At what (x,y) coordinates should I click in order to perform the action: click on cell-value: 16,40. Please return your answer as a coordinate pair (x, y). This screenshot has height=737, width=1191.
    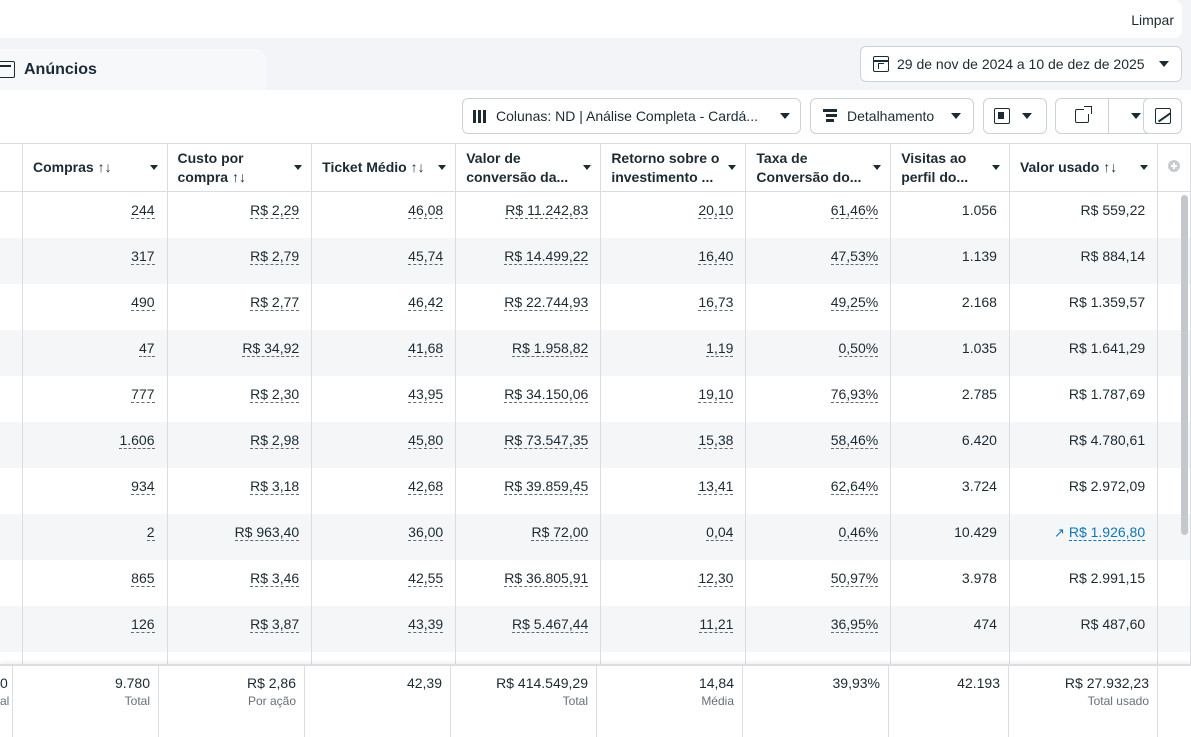
    Looking at the image, I should click on (716, 256).